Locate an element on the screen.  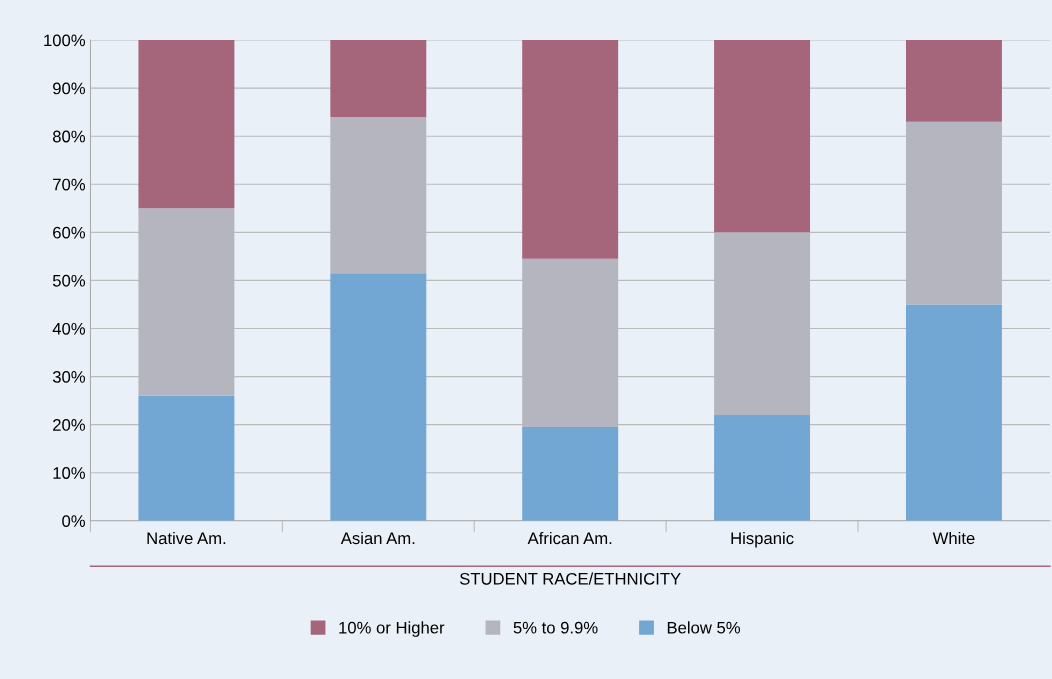
y-tick-label: 70% is located at coordinates (69, 184).